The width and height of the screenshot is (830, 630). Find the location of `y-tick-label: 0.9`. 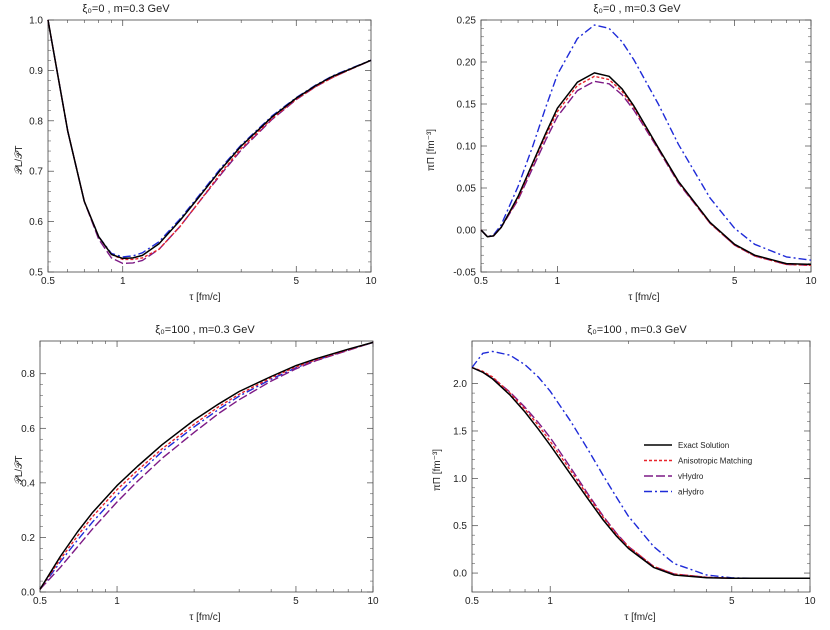

y-tick-label: 0.9 is located at coordinates (36, 71).